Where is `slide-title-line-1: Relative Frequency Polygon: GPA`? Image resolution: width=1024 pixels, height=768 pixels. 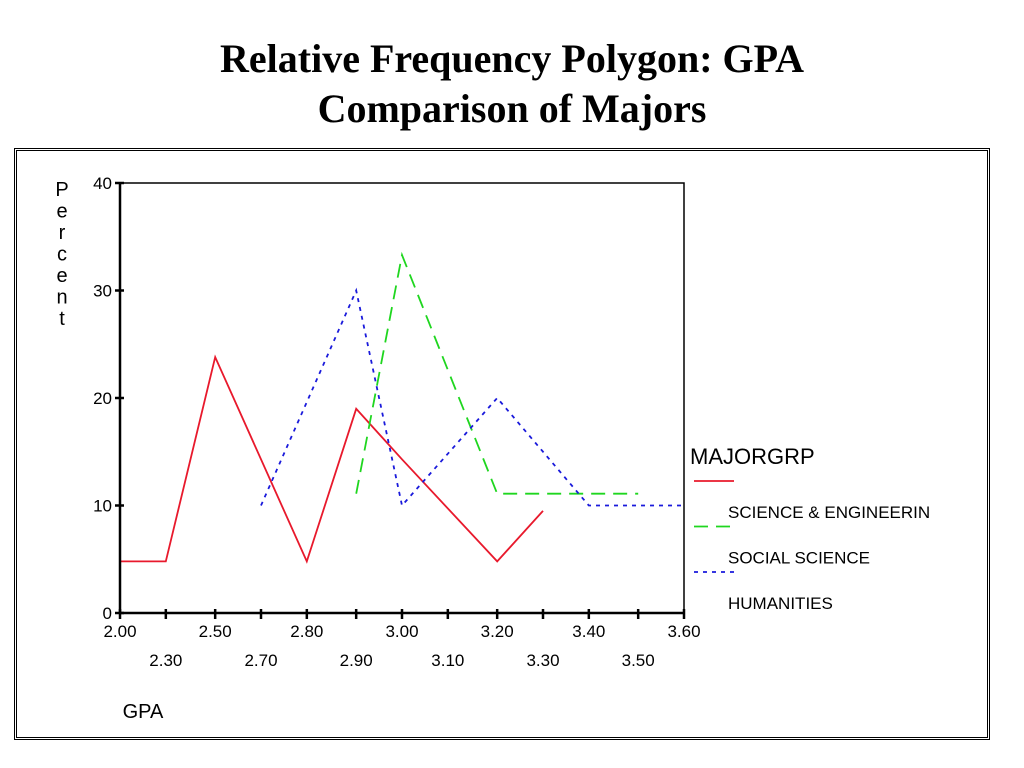
slide-title-line-1: Relative Frequency Polygon: GPA is located at coordinates (512, 58).